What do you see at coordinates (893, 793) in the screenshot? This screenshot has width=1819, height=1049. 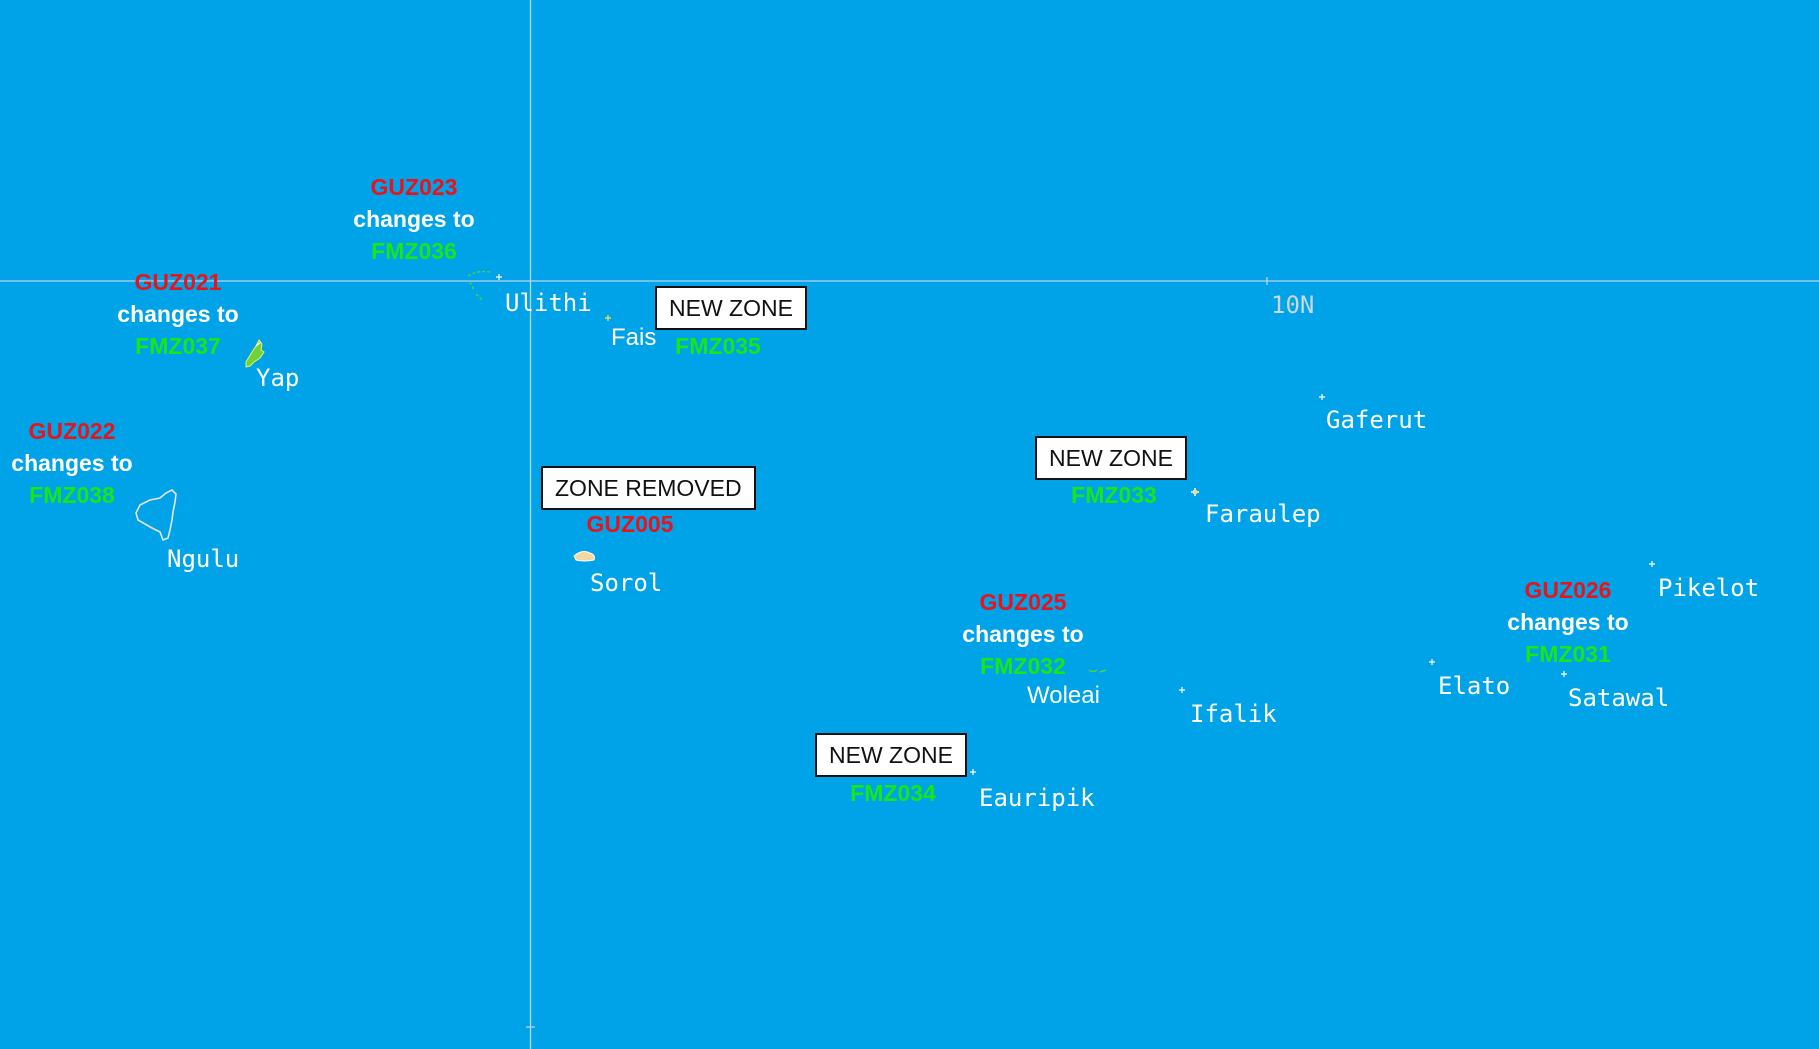 I see `new-zone-code-eauripik: FMZ034` at bounding box center [893, 793].